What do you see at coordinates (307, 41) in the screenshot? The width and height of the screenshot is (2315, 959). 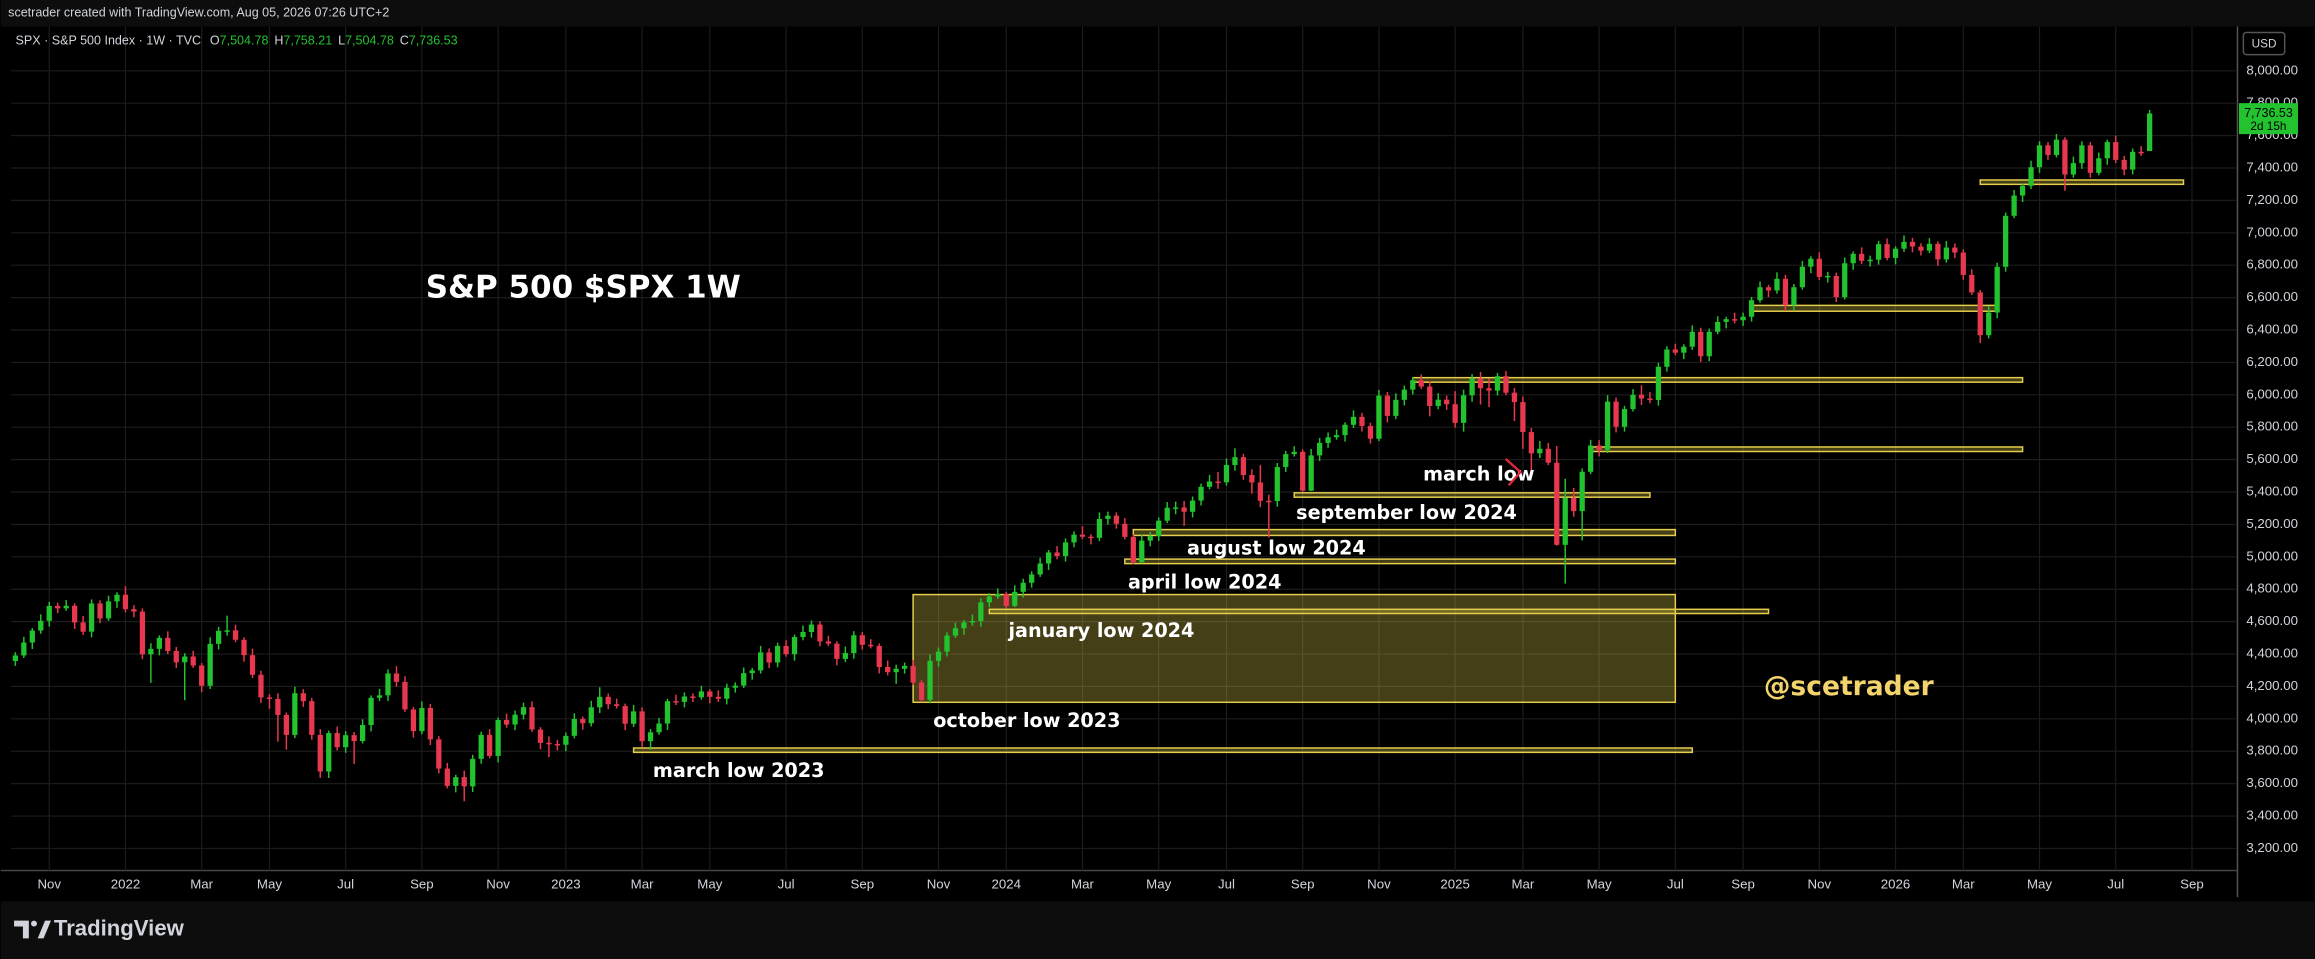 I see `legend-item: 7,758.21` at bounding box center [307, 41].